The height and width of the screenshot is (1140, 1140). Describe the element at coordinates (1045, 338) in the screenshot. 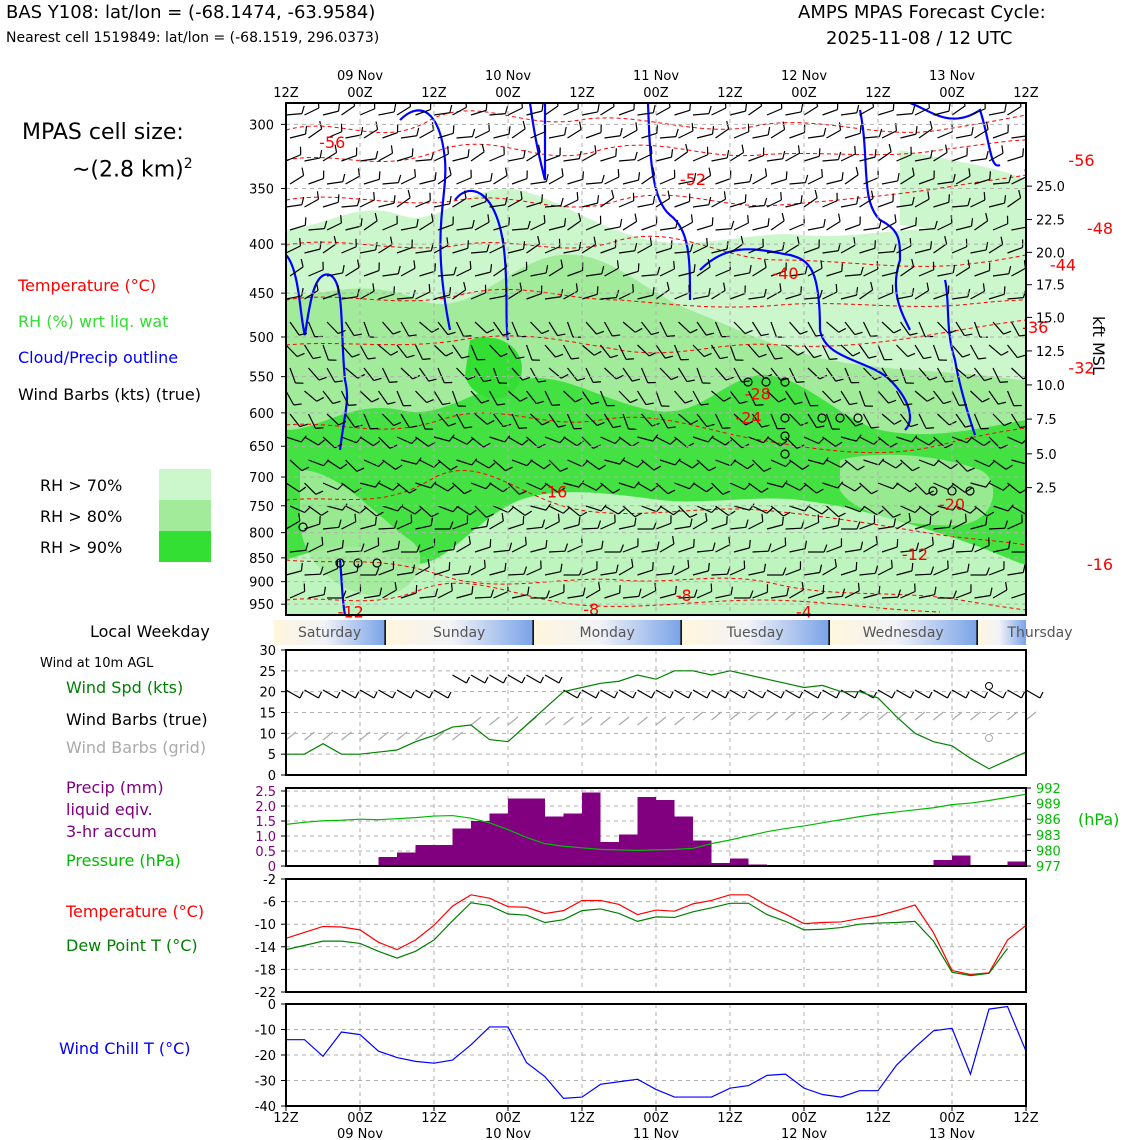

I see `kft-ticks: 25.022.520.017.515.012.510.07.55.02.5` at that location.